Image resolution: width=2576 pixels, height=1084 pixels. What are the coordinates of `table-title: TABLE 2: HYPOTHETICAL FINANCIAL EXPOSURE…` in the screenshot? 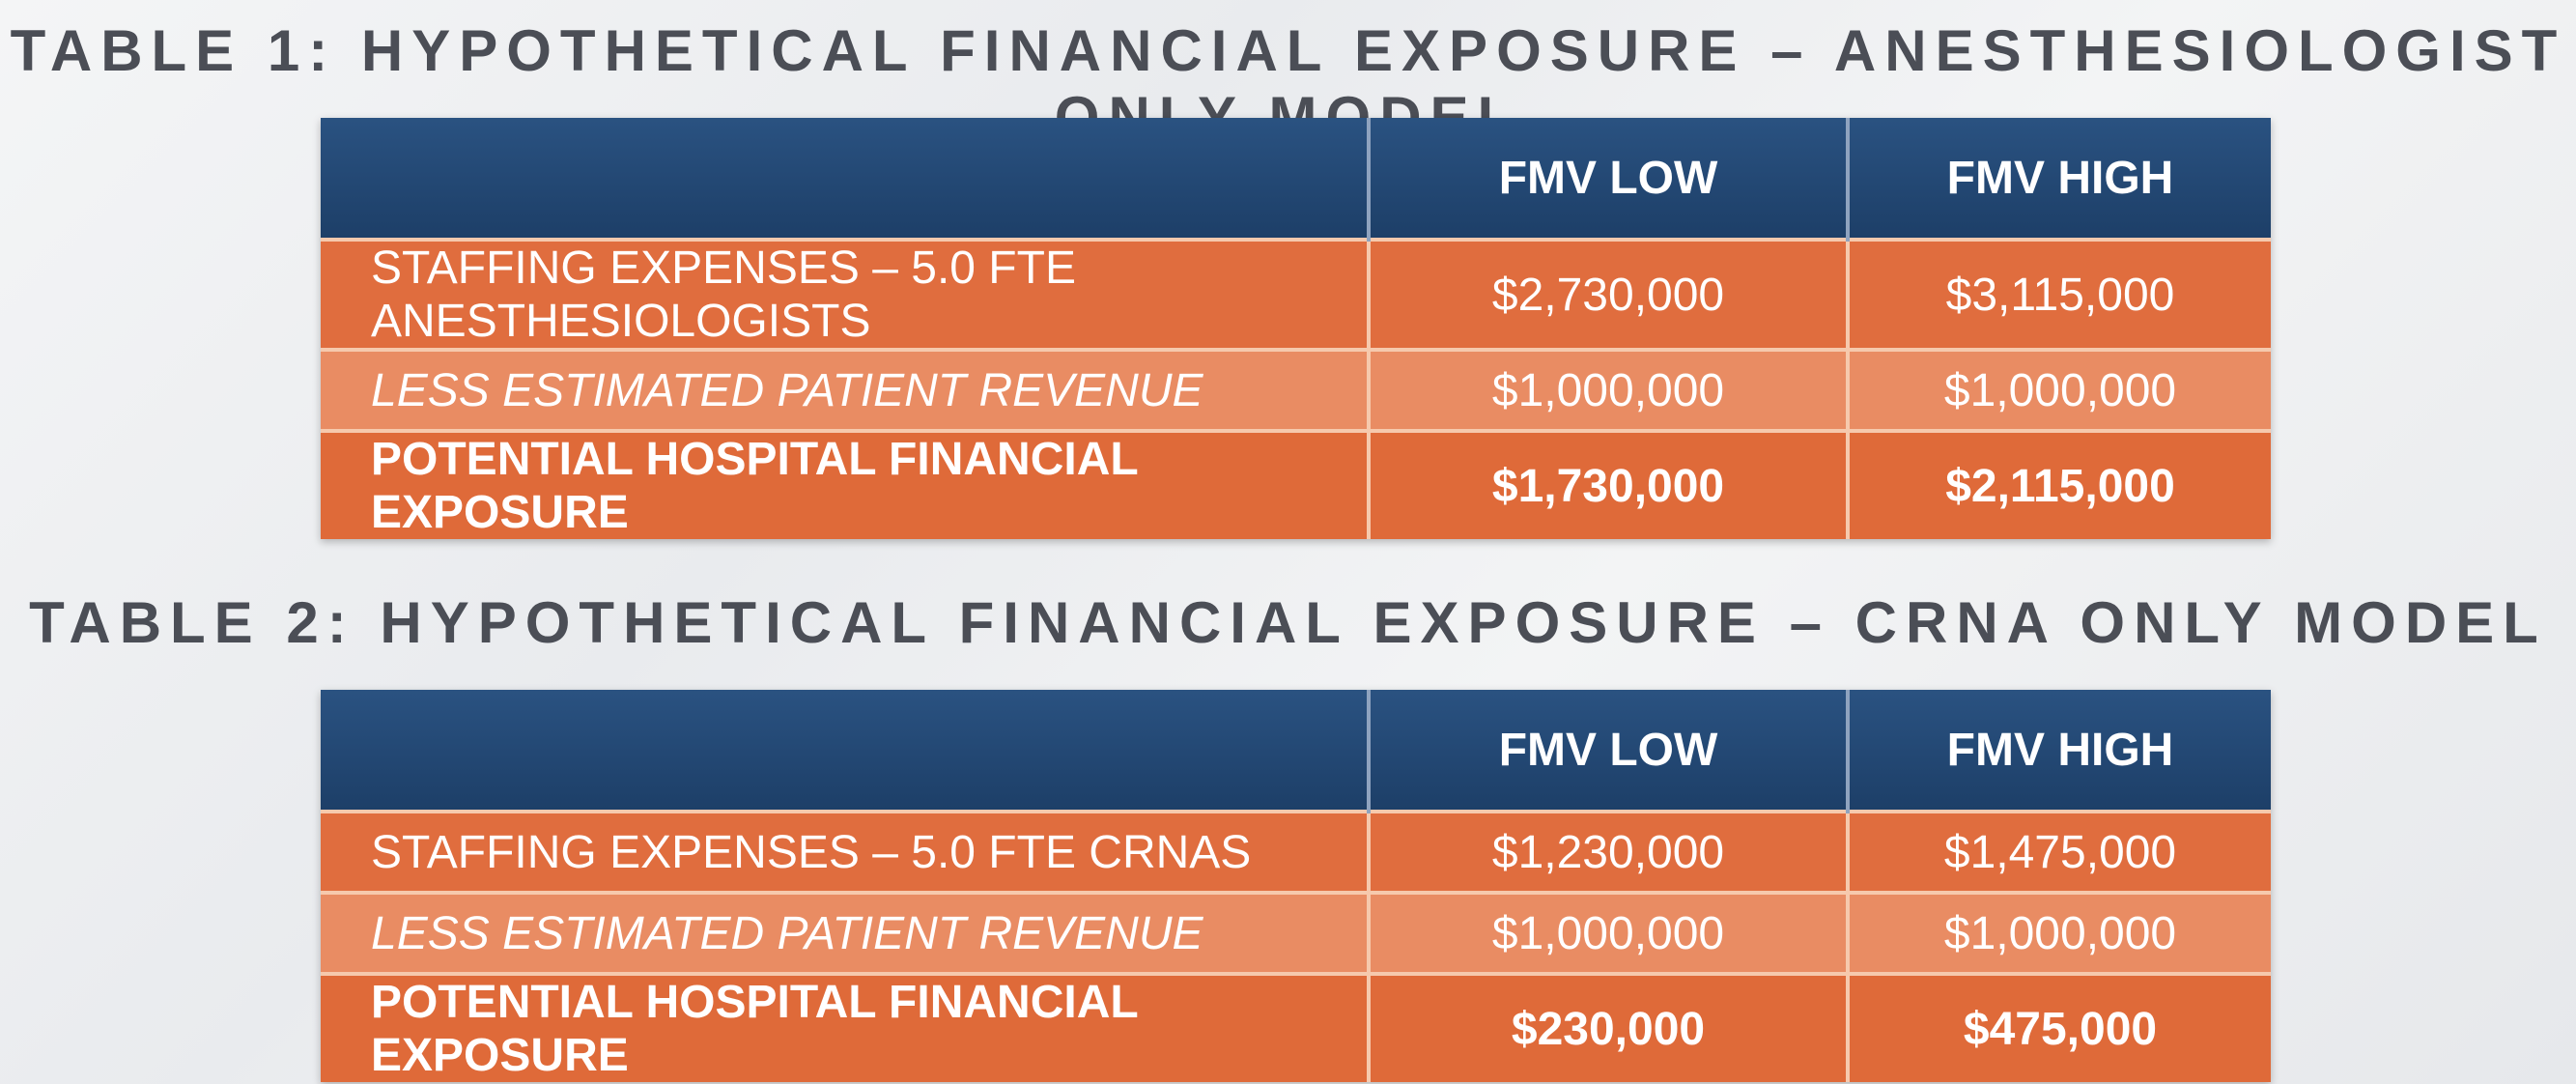 It's located at (1288, 622).